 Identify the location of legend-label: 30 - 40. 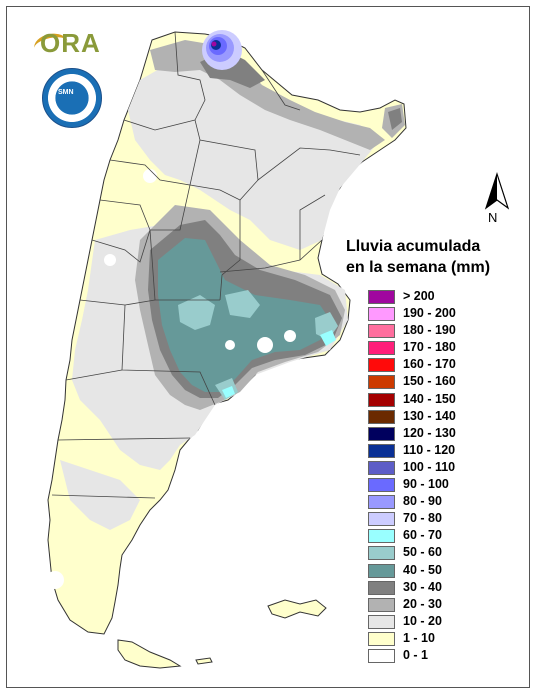
(422, 586).